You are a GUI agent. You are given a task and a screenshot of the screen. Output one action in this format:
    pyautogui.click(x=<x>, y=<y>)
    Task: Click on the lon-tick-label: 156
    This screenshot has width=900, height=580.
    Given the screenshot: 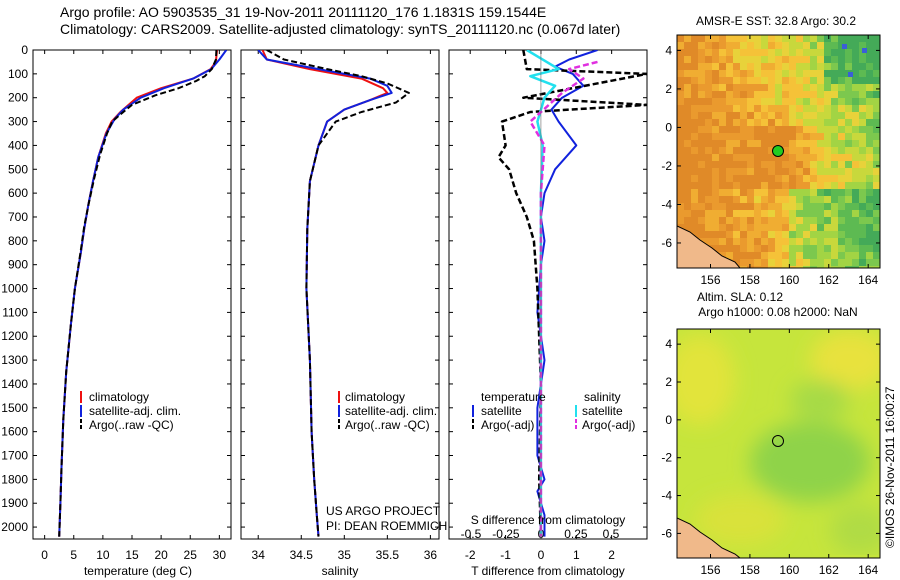 What is the action you would take?
    pyautogui.click(x=710, y=280)
    